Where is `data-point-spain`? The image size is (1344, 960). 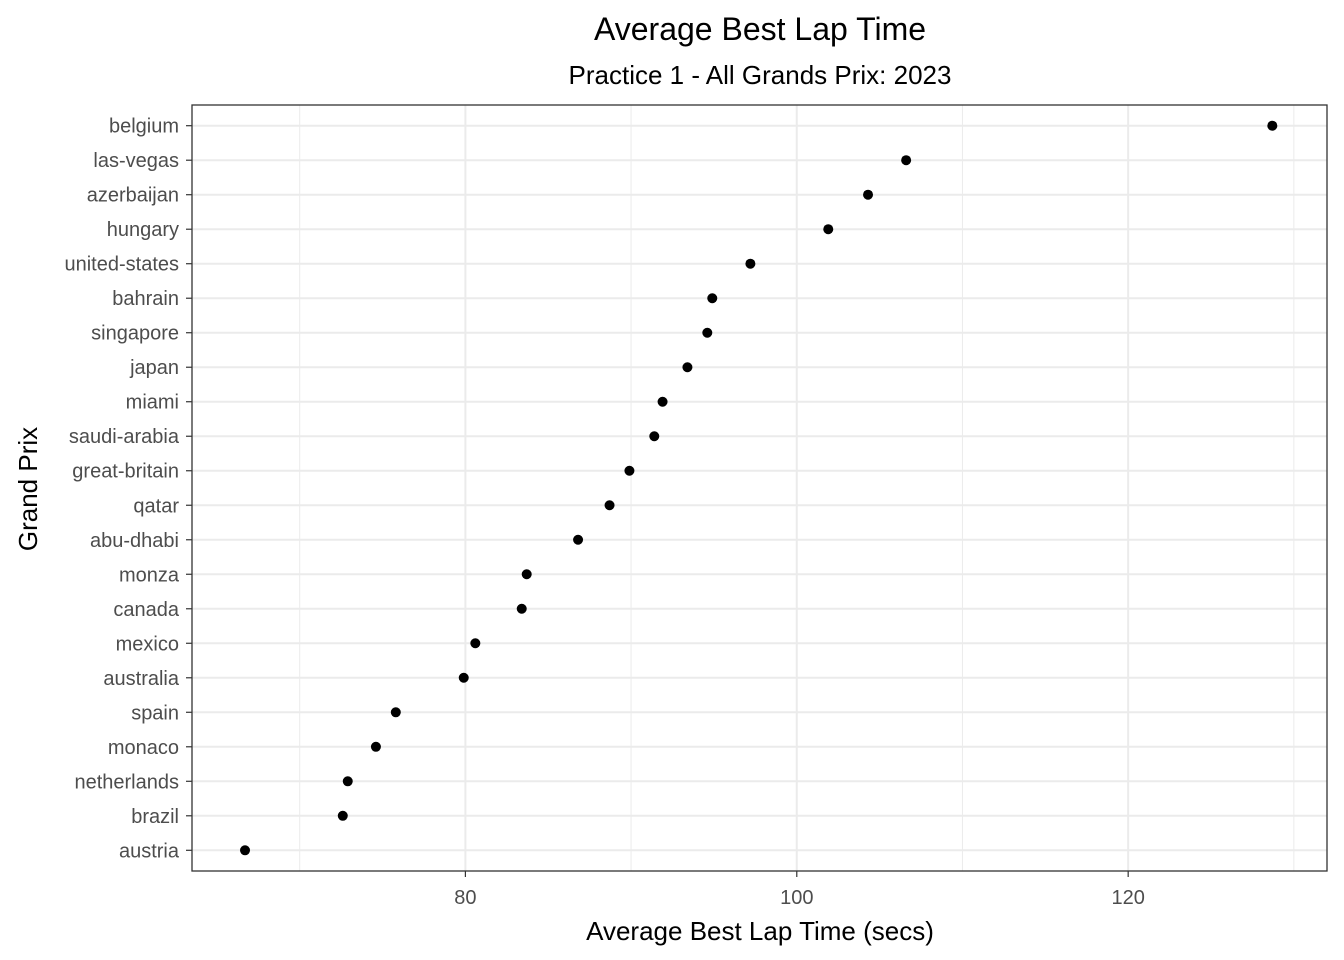
data-point-spain is located at coordinates (395, 712).